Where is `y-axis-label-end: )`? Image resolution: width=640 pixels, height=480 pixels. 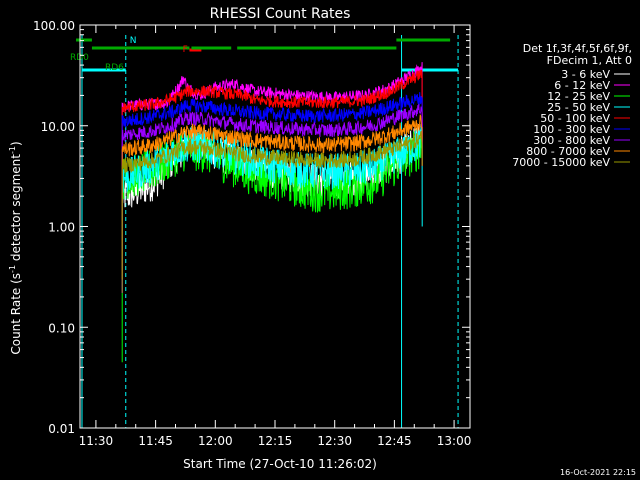
y-axis-label-end: ) is located at coordinates (16, 143).